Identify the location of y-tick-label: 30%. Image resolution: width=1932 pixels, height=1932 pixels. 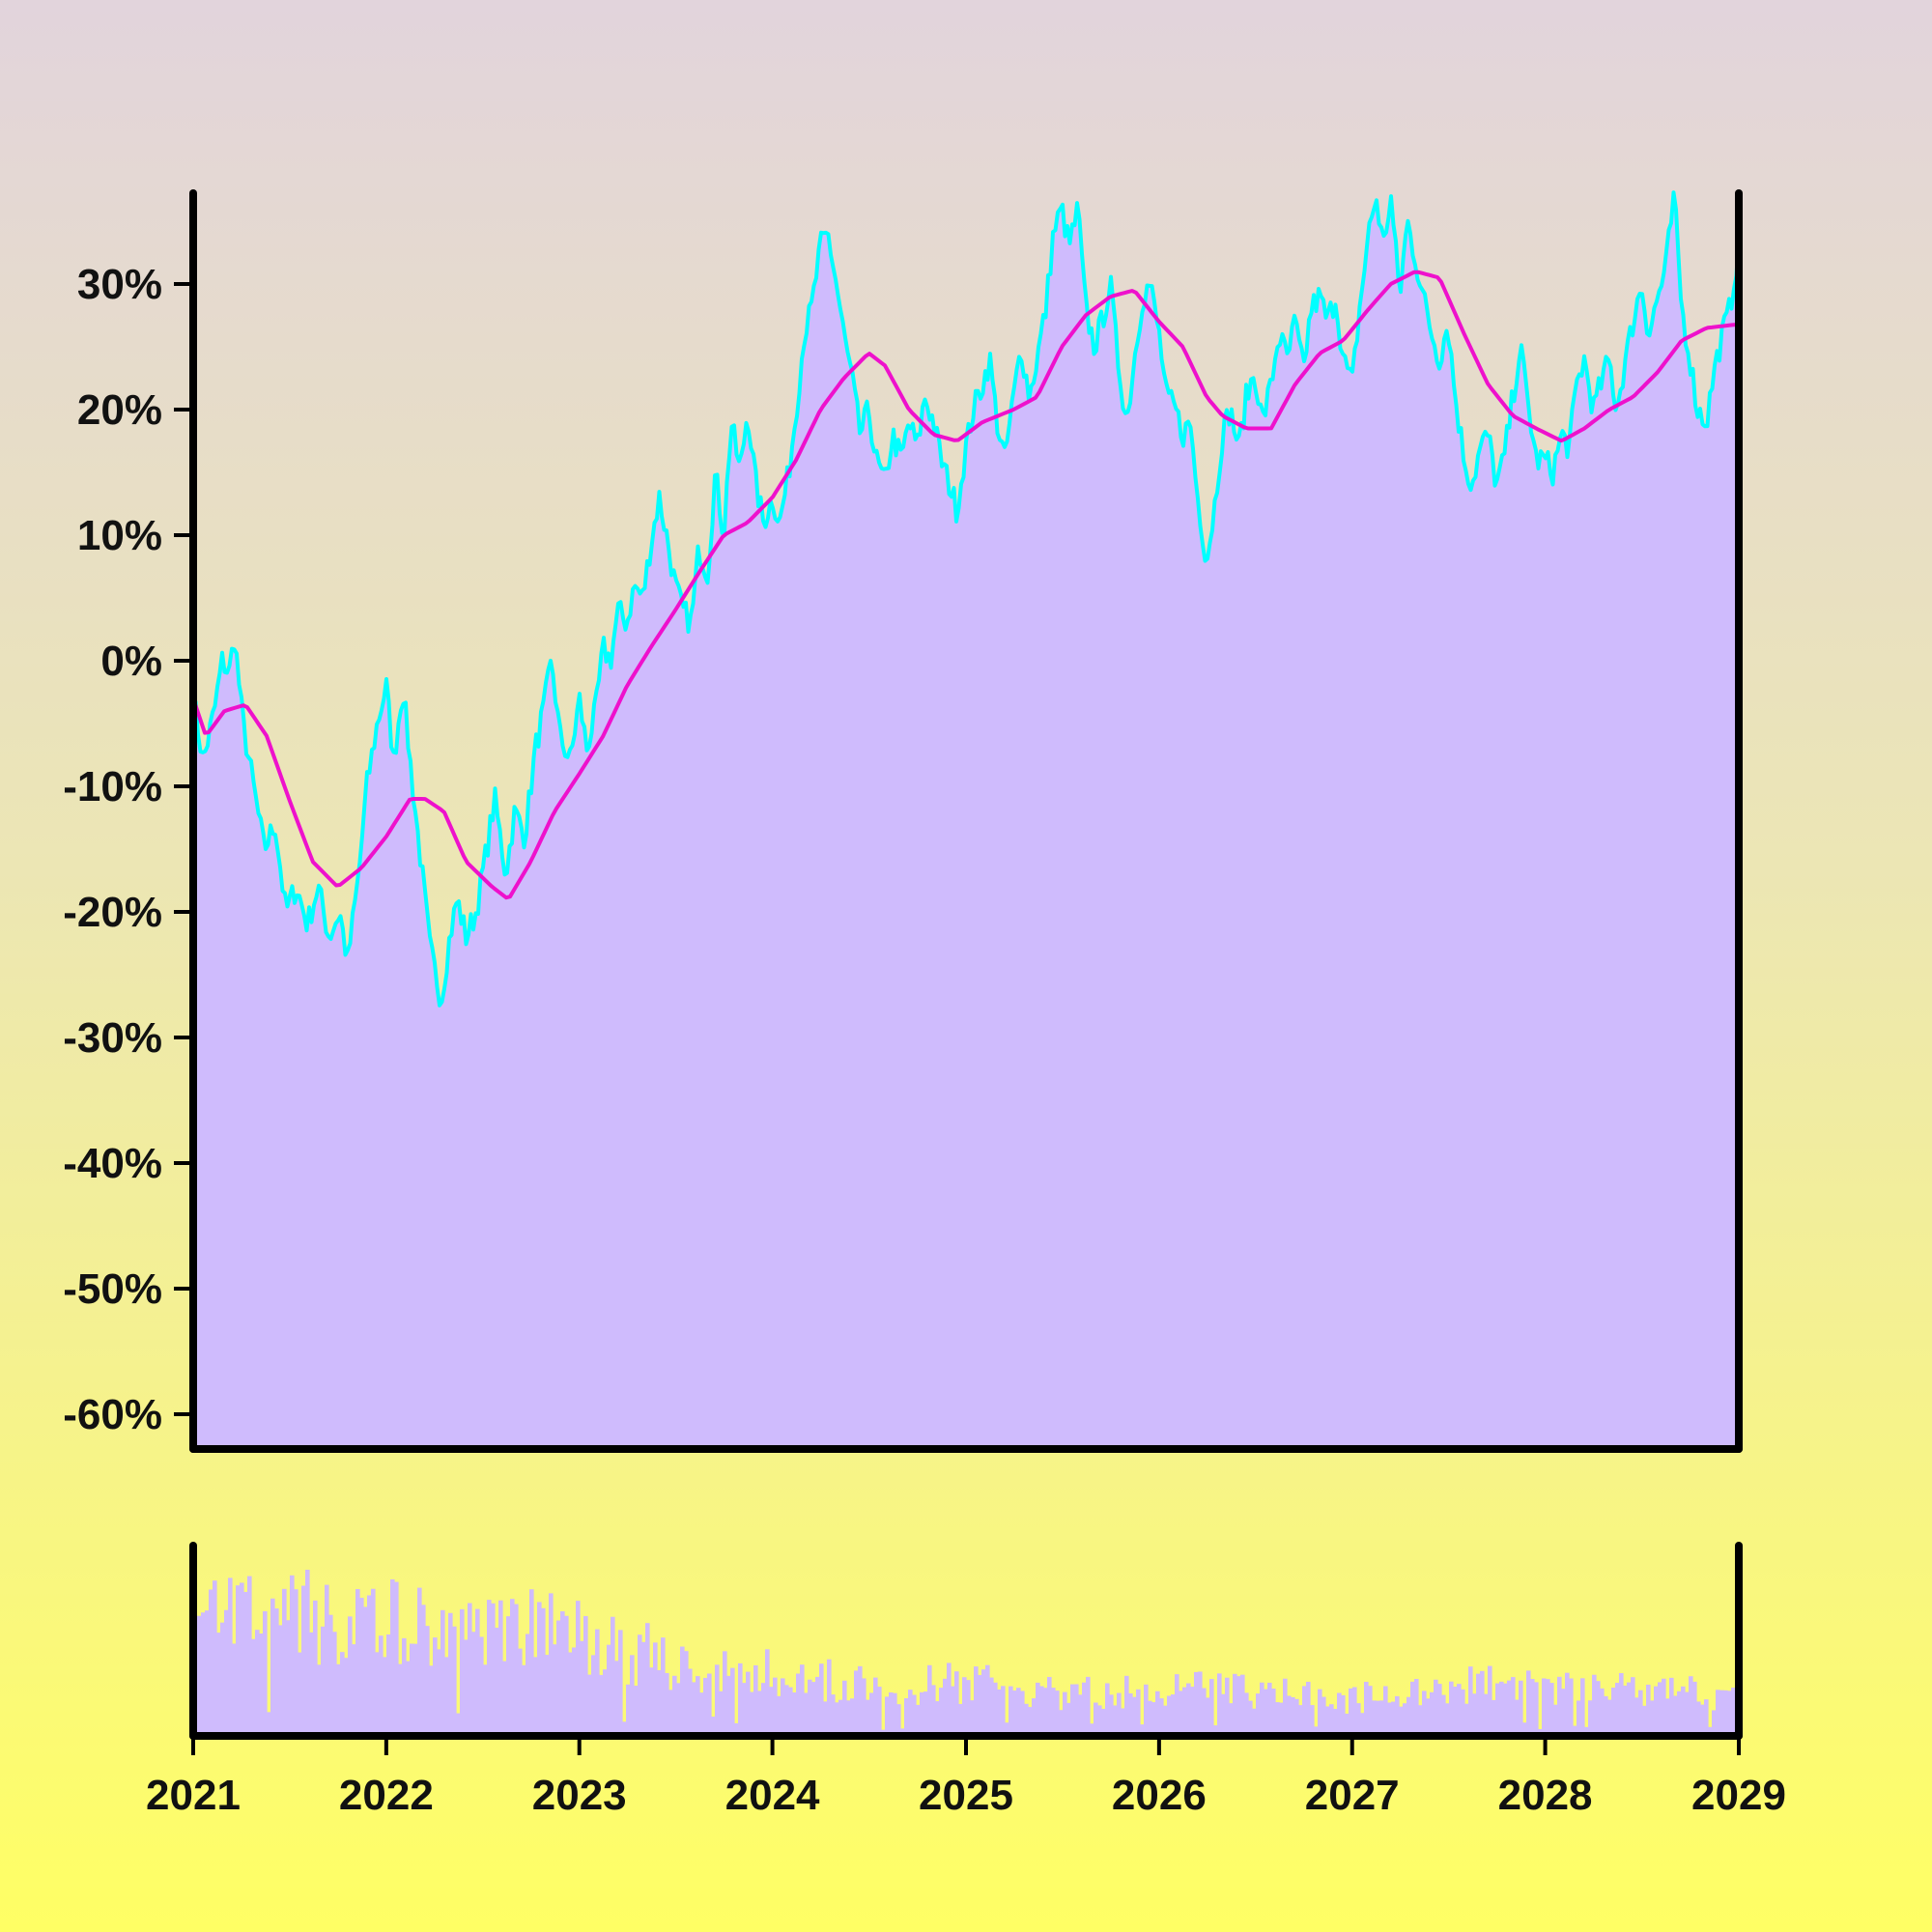
(119, 284).